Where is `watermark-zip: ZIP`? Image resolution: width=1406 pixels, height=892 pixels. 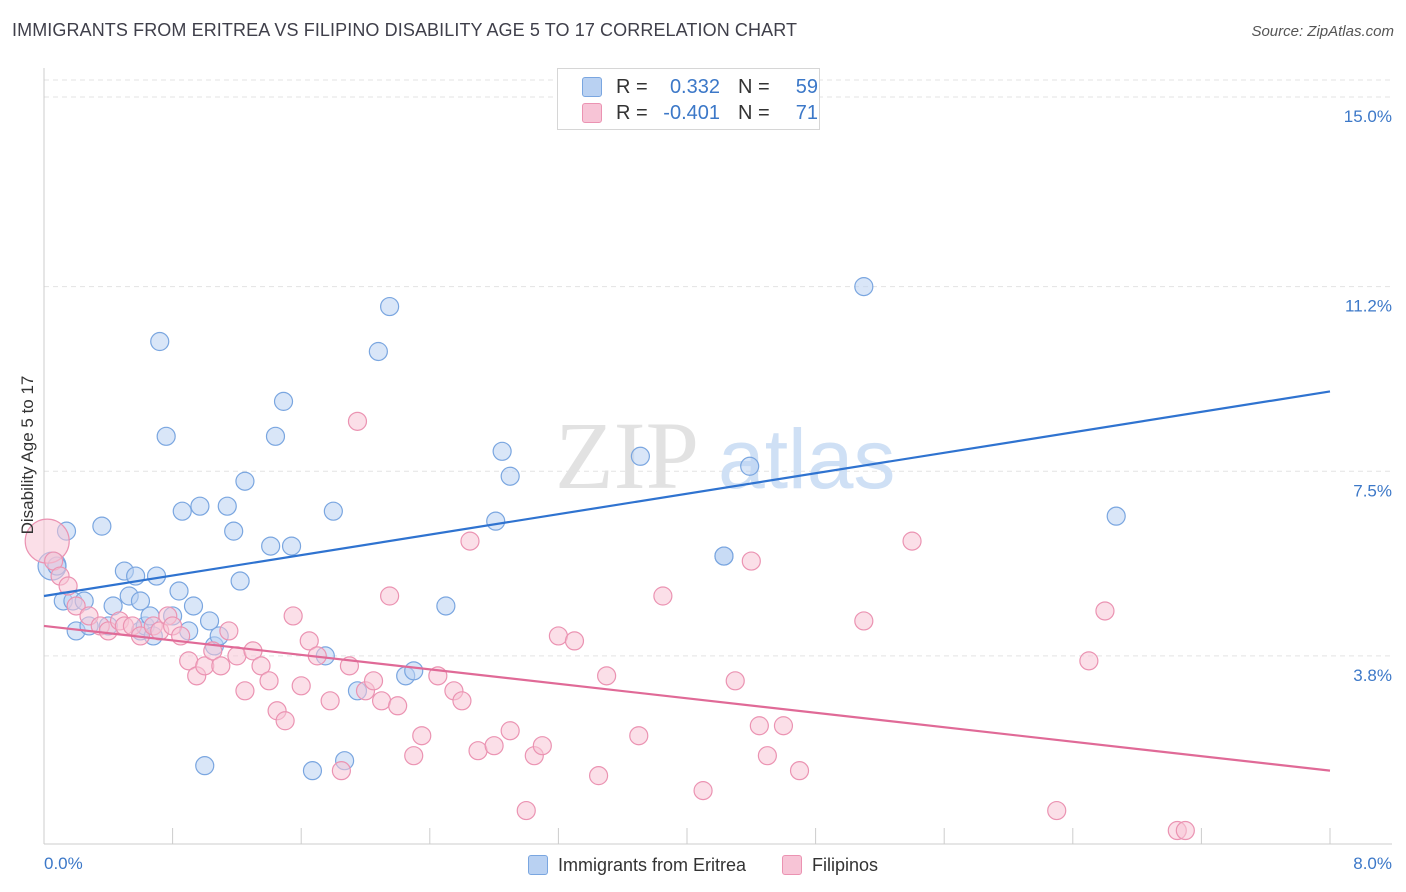
watermark-zip: ZIP is located at coordinates (627, 455).